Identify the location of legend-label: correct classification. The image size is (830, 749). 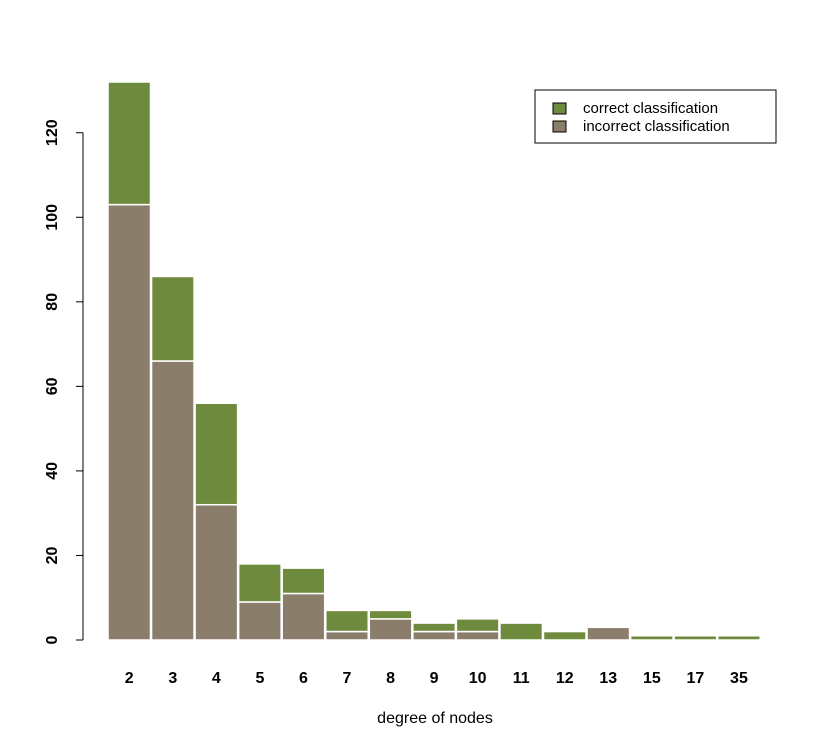
(650, 108).